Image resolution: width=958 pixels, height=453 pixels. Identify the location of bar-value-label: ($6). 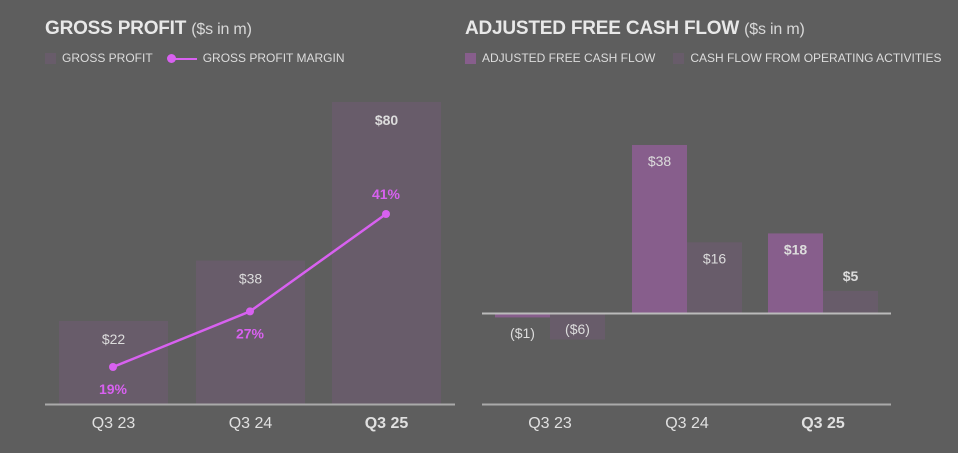
(577, 329).